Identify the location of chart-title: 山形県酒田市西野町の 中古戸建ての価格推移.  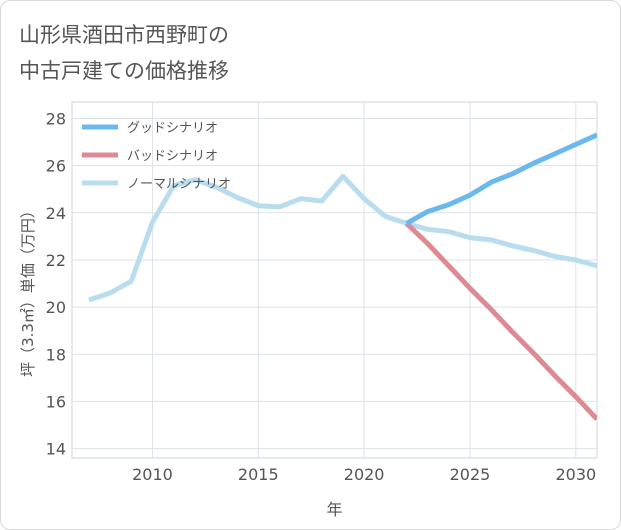
(124, 53).